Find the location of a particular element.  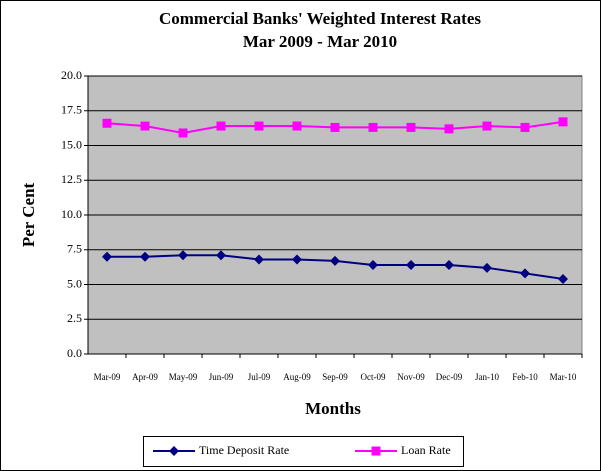

x-tick-label: Feb-10 is located at coordinates (525, 377).